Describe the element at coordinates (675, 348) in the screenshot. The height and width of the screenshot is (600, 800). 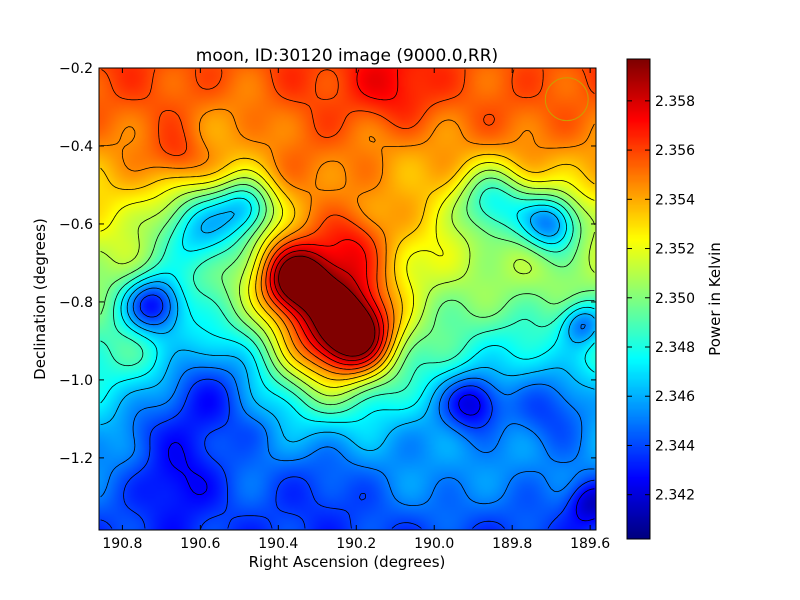
I see `colorbar-tick-label: 2.348` at that location.